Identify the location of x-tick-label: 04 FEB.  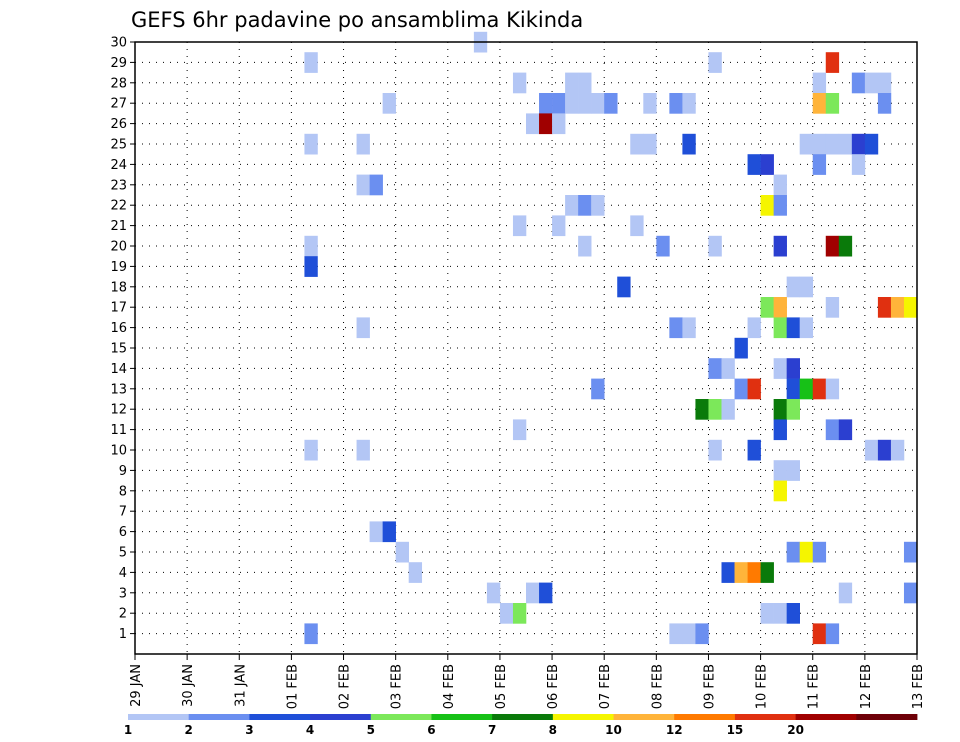
(449, 686).